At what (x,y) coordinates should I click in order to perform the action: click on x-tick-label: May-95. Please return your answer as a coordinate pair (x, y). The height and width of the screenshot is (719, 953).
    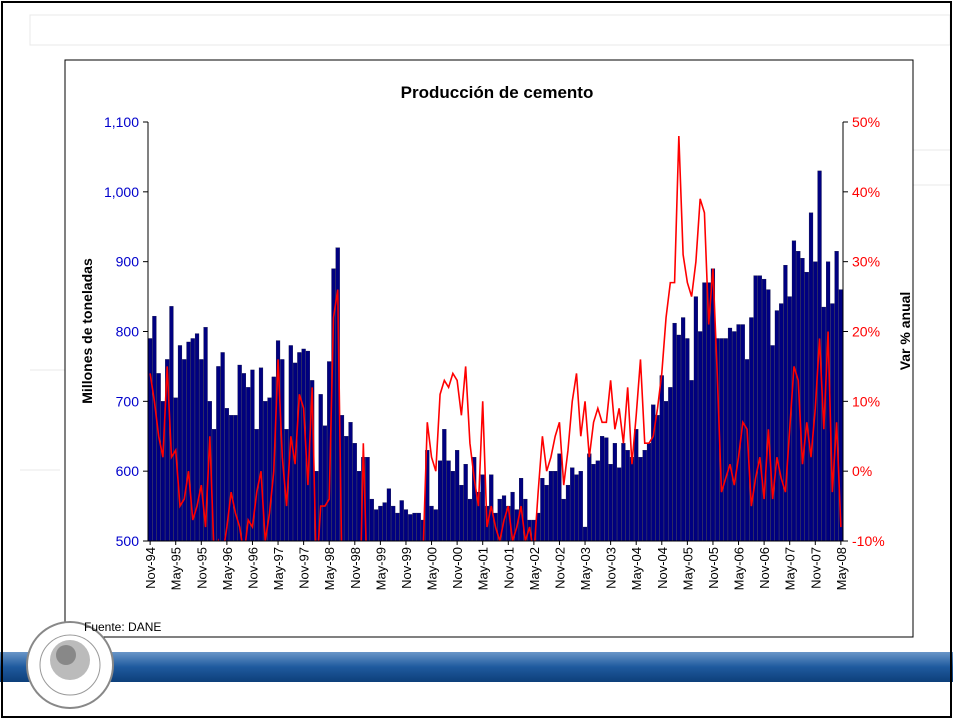
    Looking at the image, I should click on (176, 568).